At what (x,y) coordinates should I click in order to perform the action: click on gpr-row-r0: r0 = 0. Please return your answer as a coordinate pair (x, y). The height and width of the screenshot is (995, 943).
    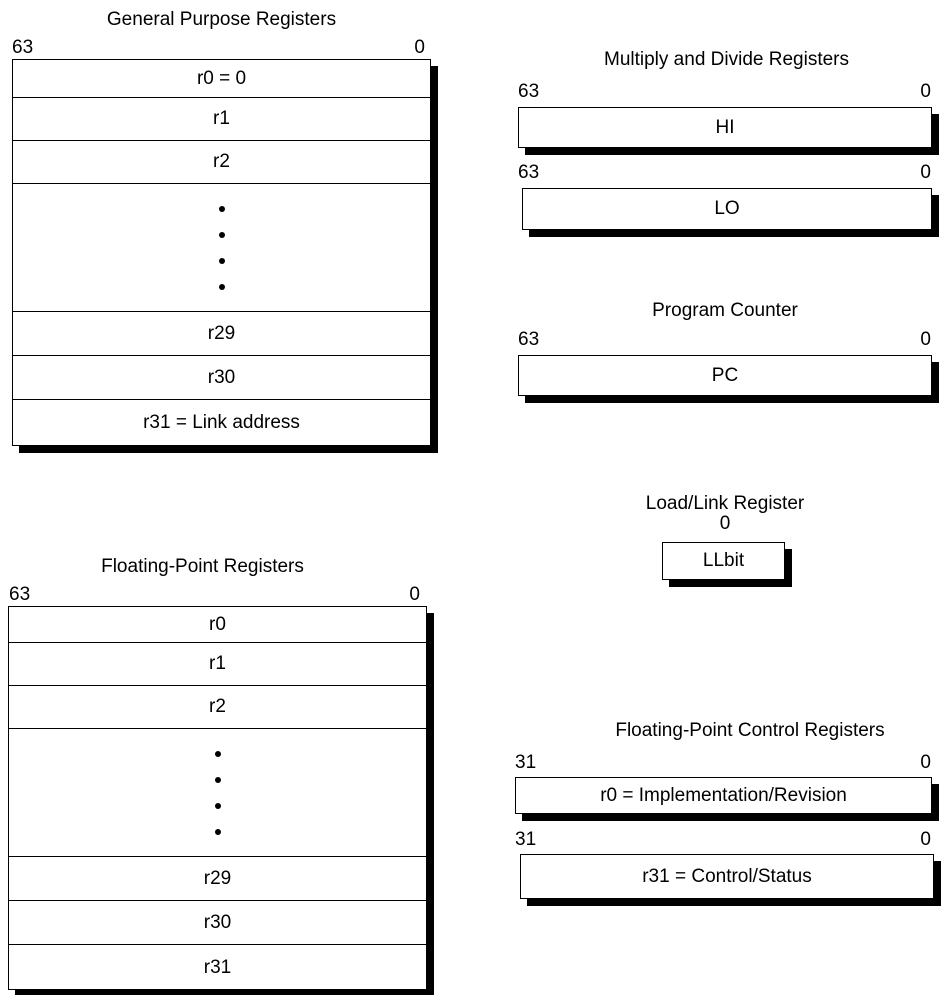
    Looking at the image, I should click on (221, 78).